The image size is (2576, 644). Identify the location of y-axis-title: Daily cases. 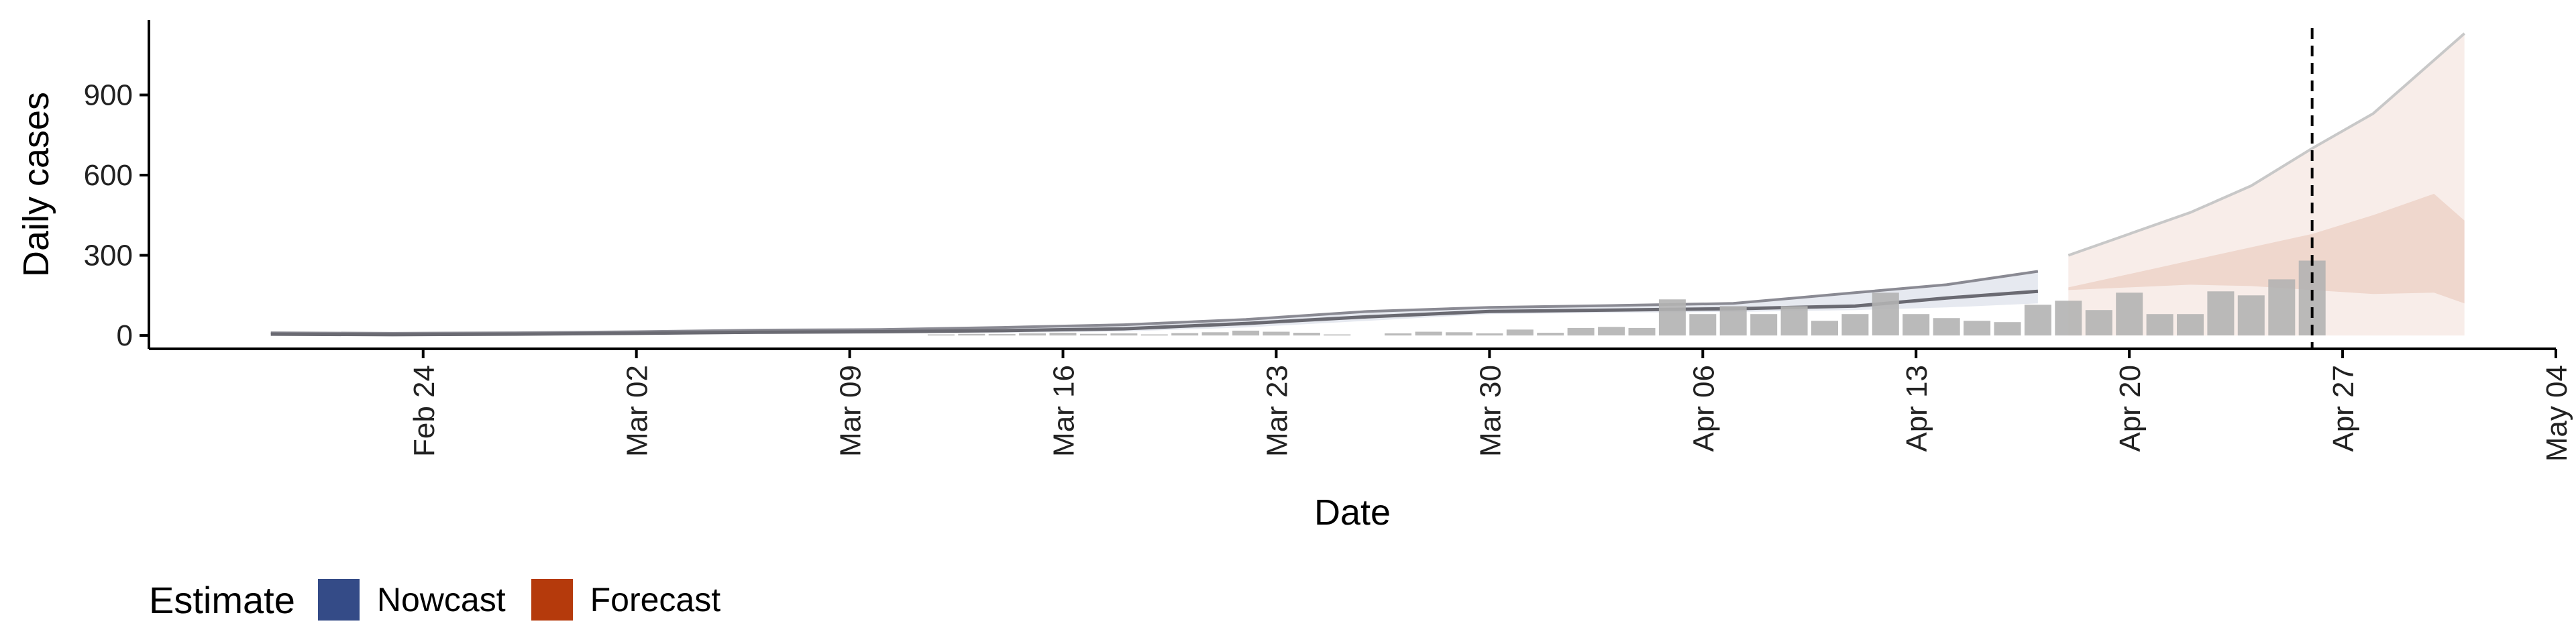
(36, 184).